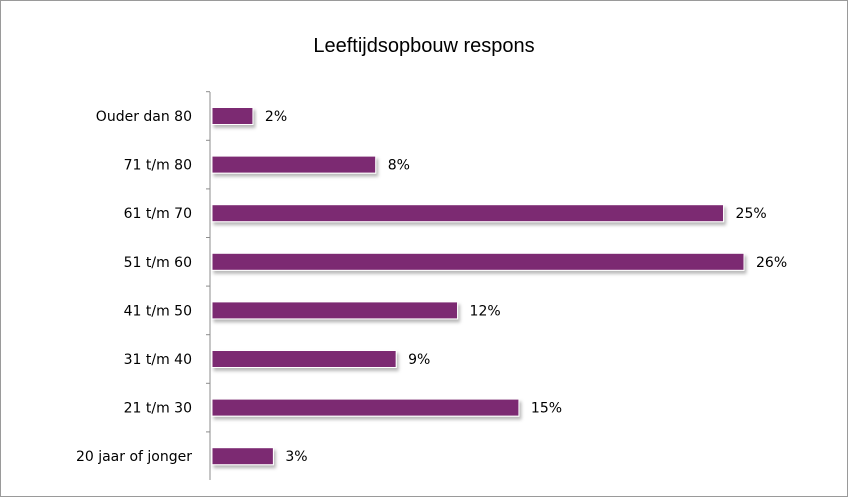  Describe the element at coordinates (158, 263) in the screenshot. I see `category-label: 51 t/m 60` at that location.